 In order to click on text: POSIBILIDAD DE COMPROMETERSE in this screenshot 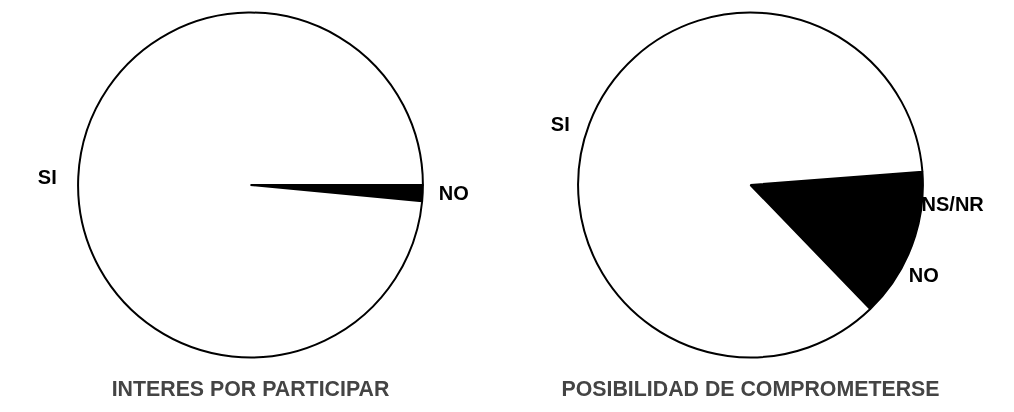, I will do `click(750, 388)`.